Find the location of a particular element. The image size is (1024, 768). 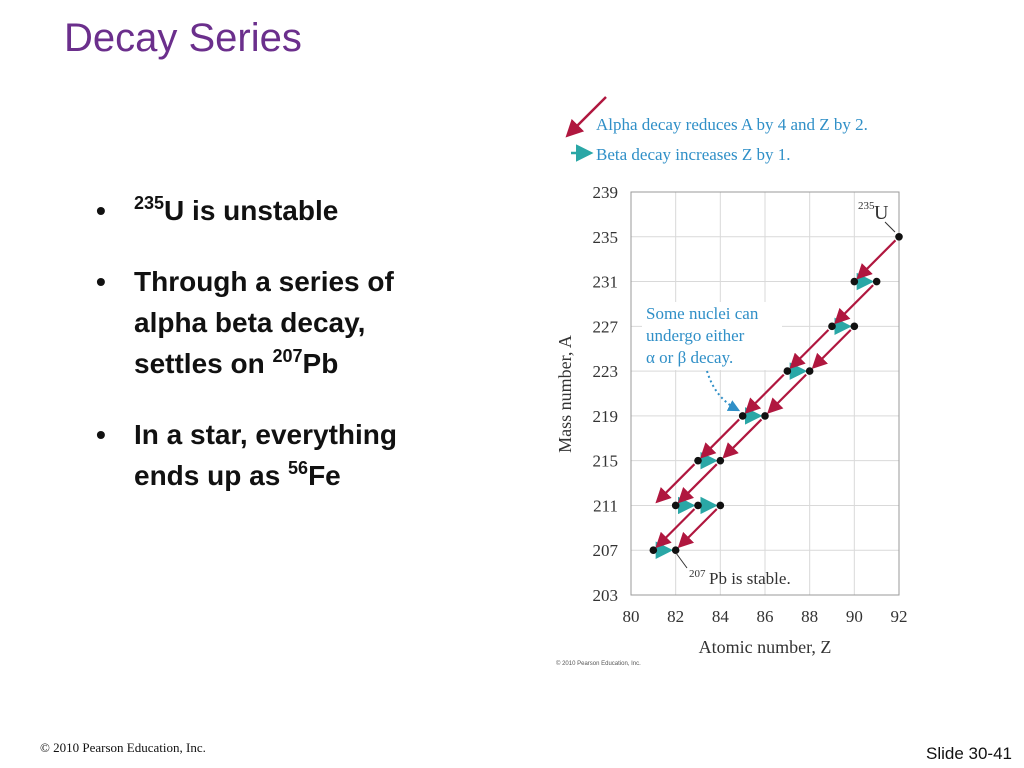

y-tick-label: 235 is located at coordinates (606, 237).